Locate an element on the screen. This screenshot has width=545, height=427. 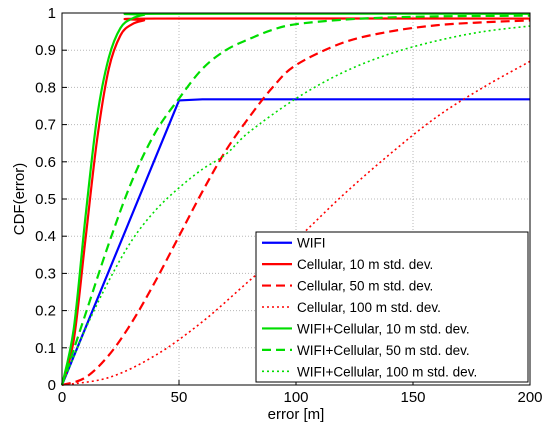
y-tick-label: 0.4 is located at coordinates (45, 236).